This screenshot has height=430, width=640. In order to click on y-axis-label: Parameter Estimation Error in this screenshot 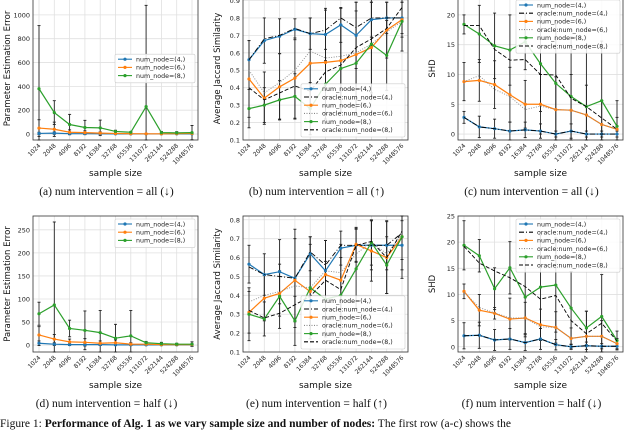, I will do `click(8, 284)`.